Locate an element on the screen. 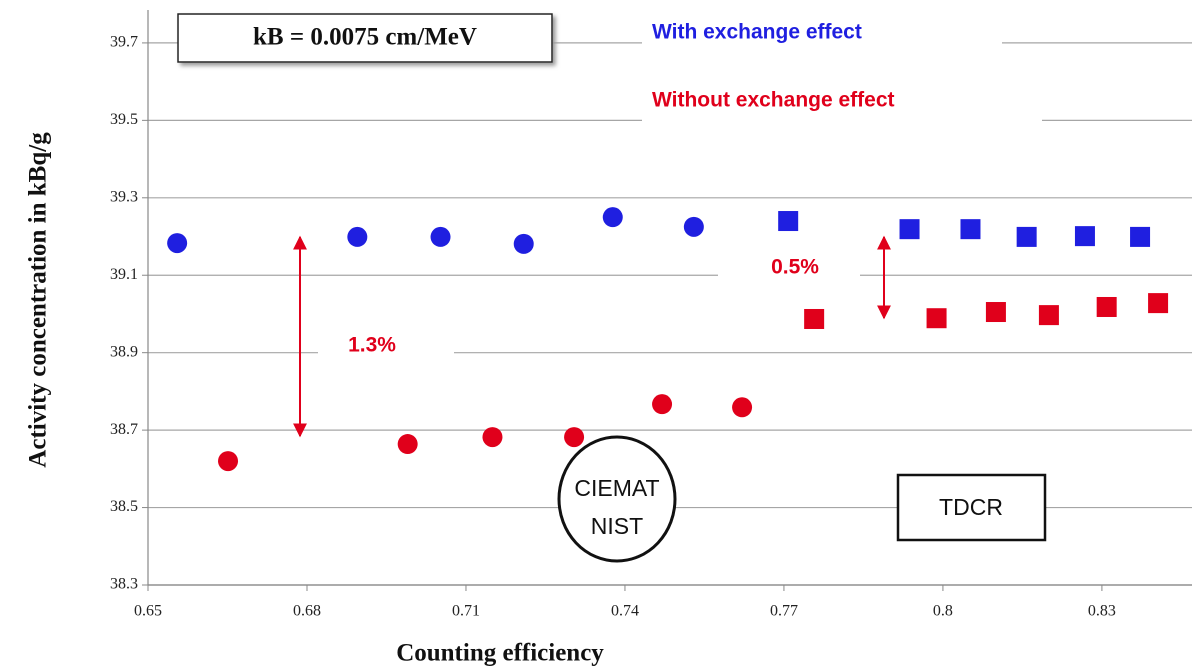 Image resolution: width=1192 pixels, height=672 pixels. x-tick-label: 0.83 is located at coordinates (1102, 611).